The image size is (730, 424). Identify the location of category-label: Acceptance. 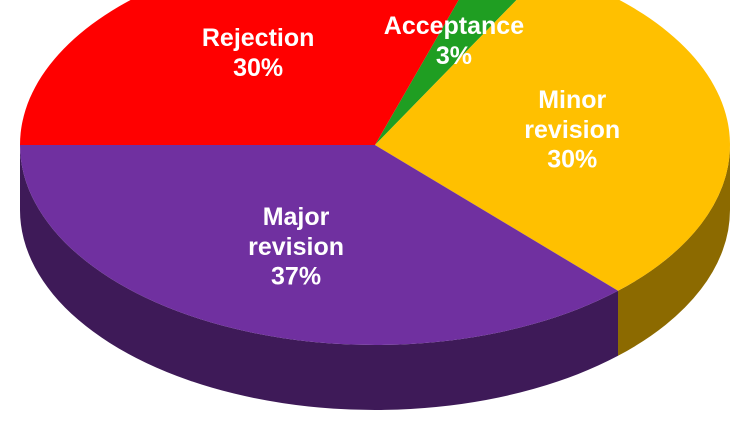
(454, 26).